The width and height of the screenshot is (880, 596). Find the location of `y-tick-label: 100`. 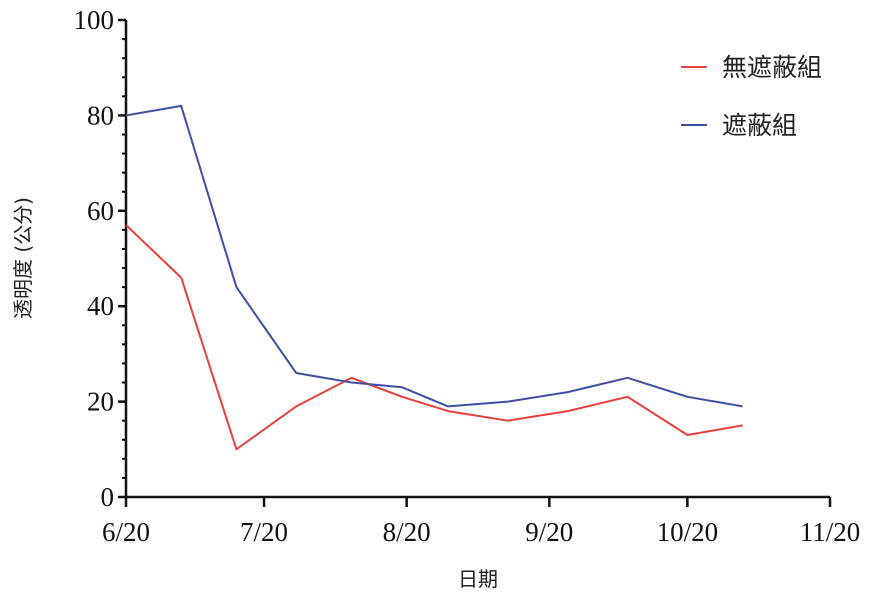

y-tick-label: 100 is located at coordinates (94, 20).